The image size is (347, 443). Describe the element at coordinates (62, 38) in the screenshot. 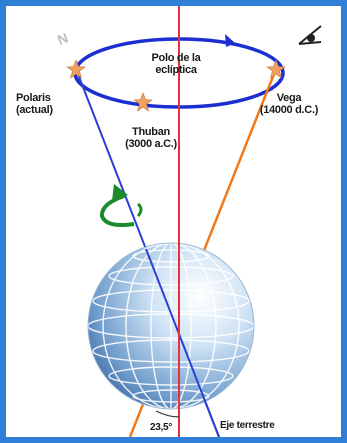

I see `north-letter: N` at that location.